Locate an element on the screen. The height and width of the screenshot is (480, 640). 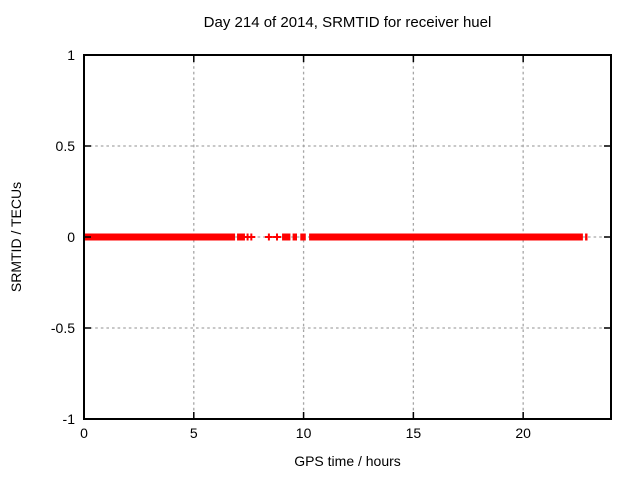
x-tick-label: 15 is located at coordinates (414, 433).